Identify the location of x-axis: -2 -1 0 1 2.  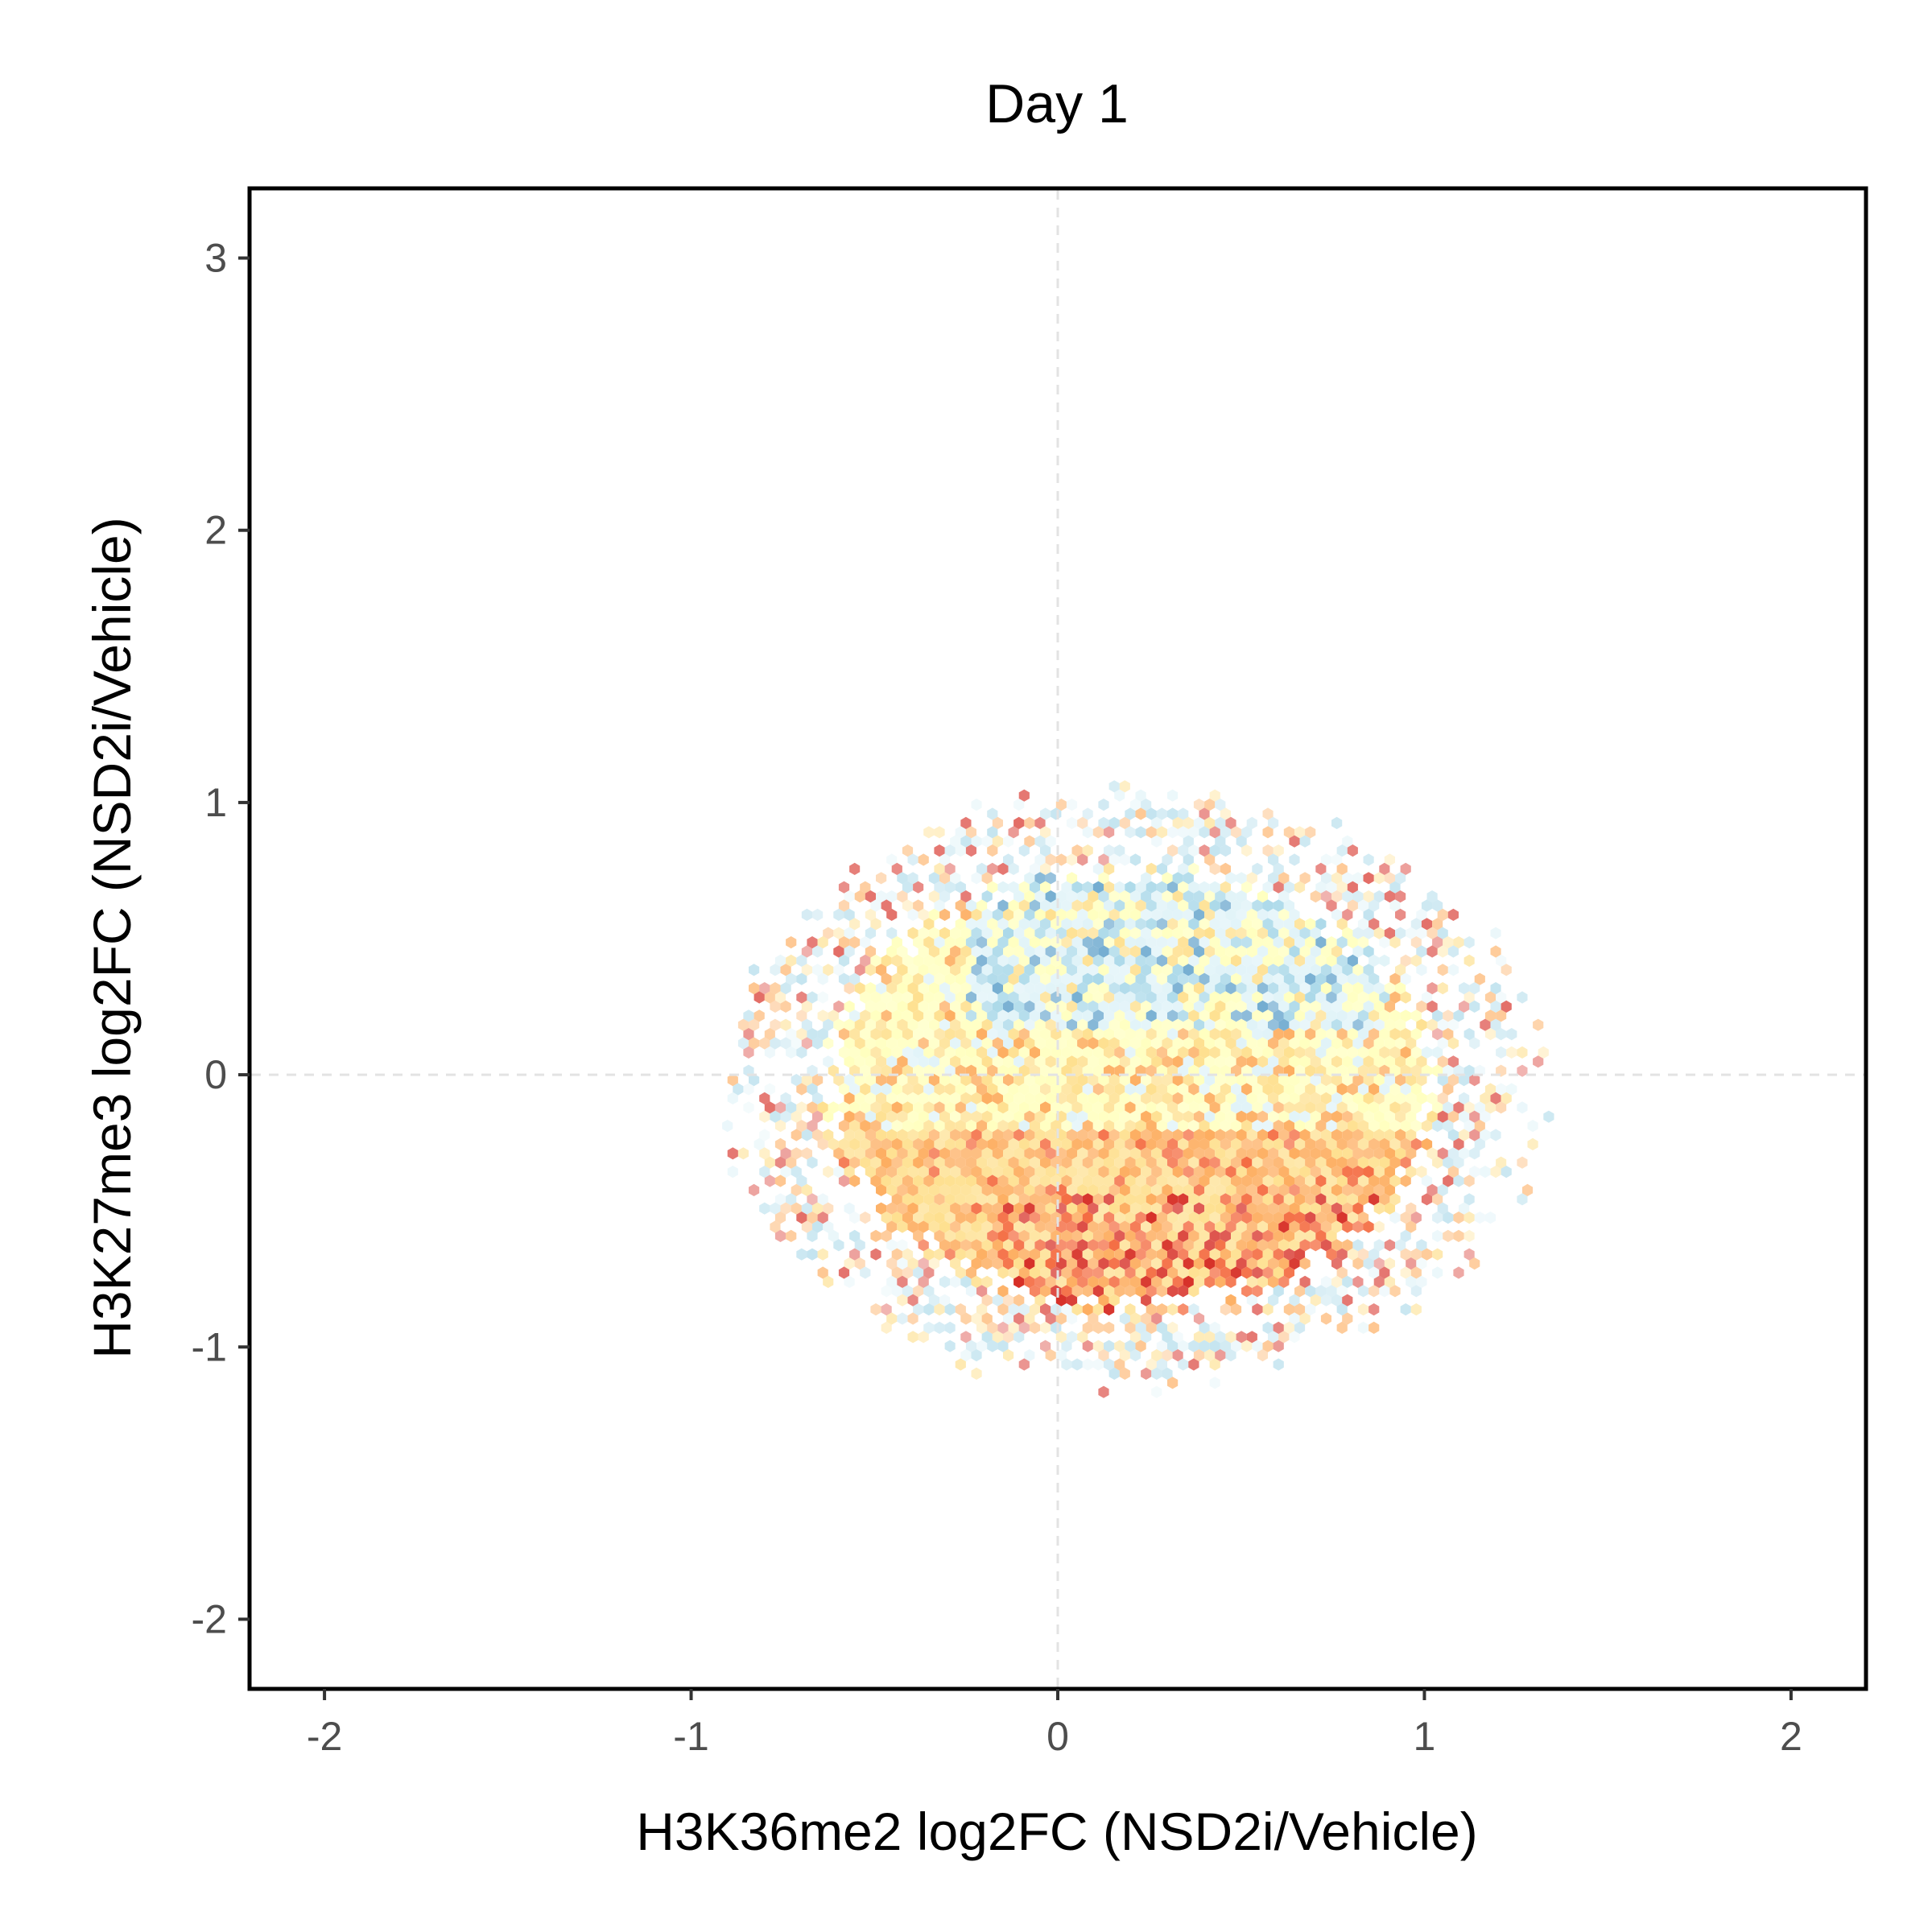
(1054, 1724).